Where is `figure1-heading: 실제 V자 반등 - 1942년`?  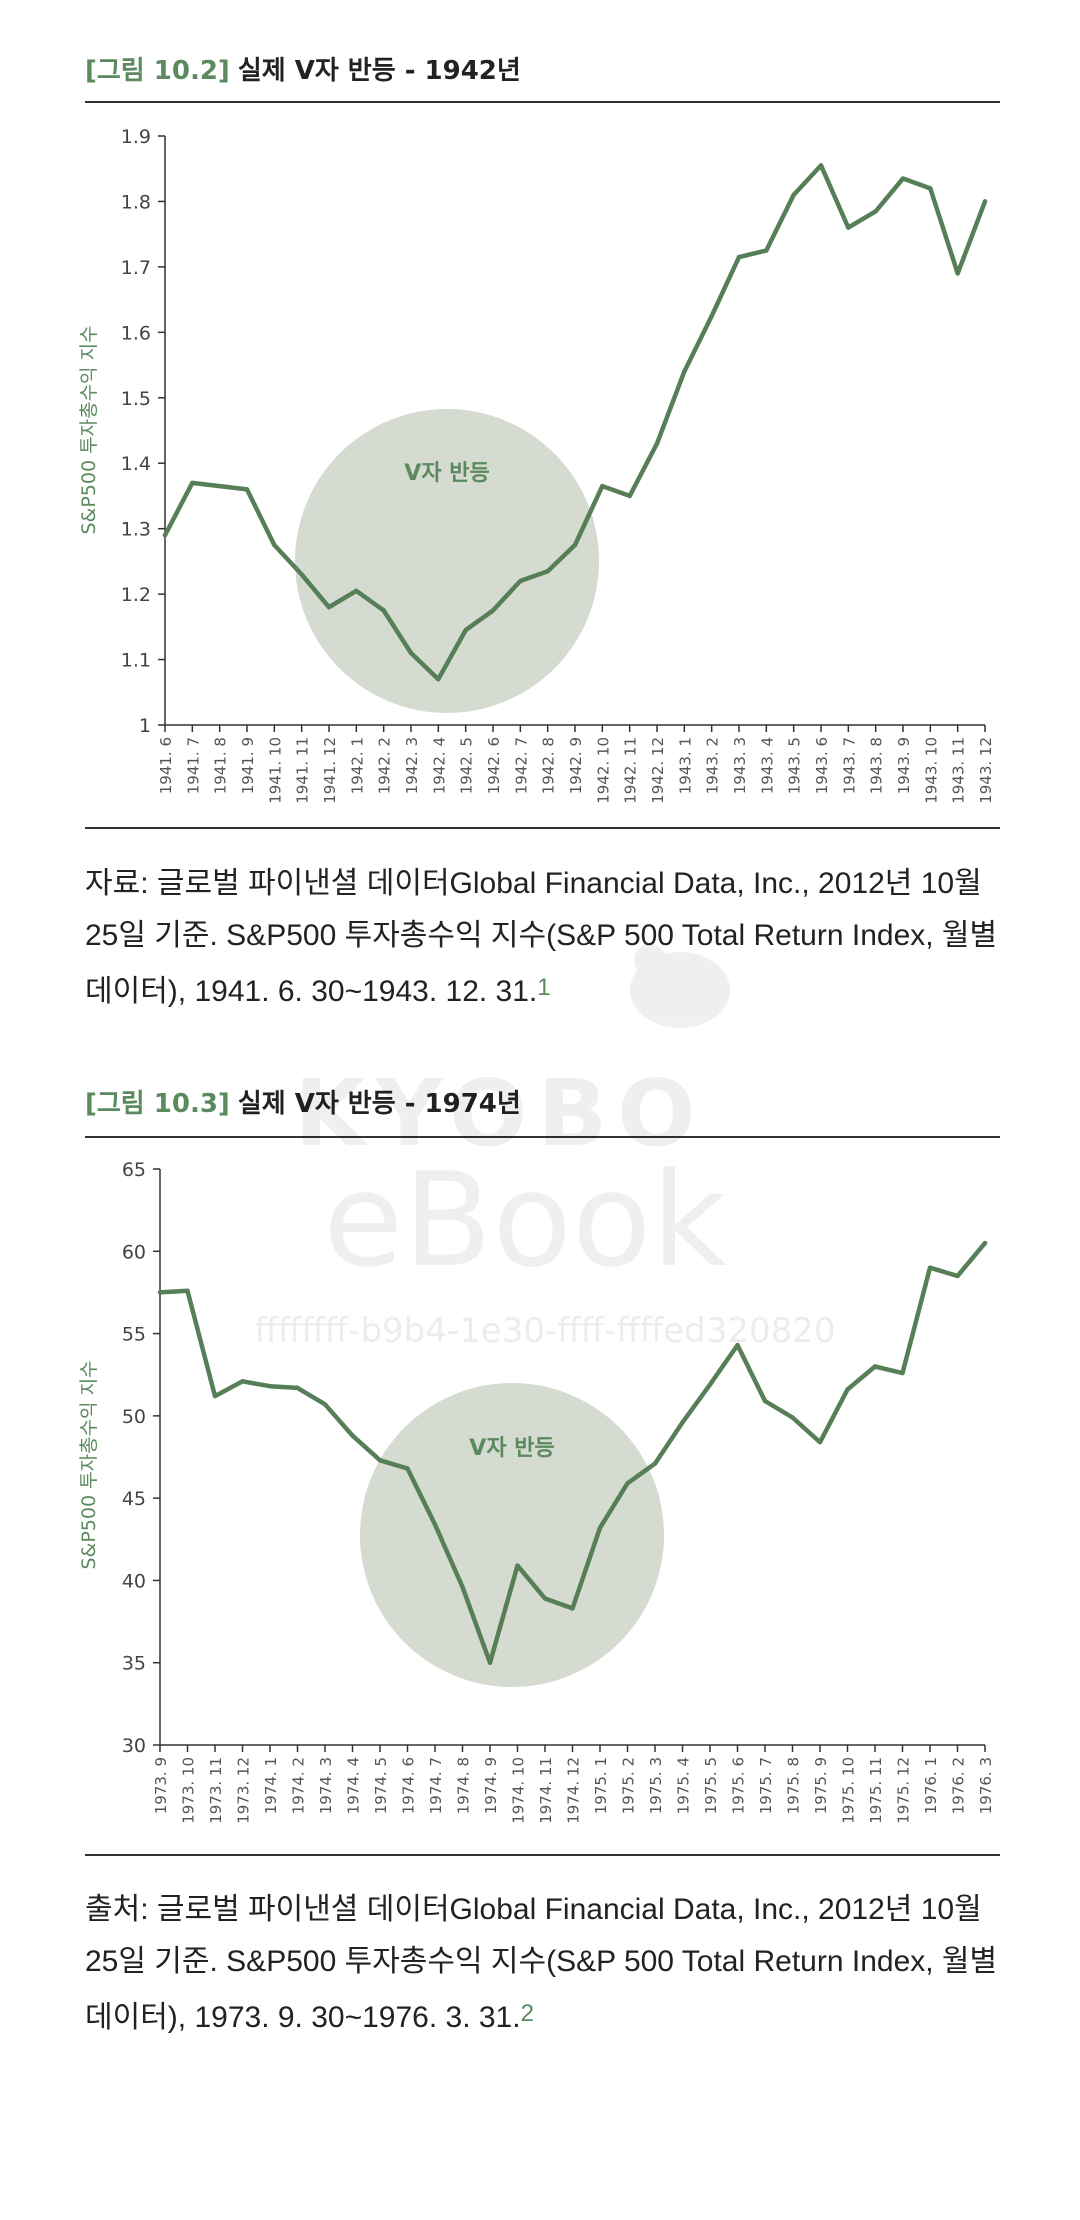
figure1-heading: 실제 V자 반등 - 1942년 is located at coordinates (379, 71).